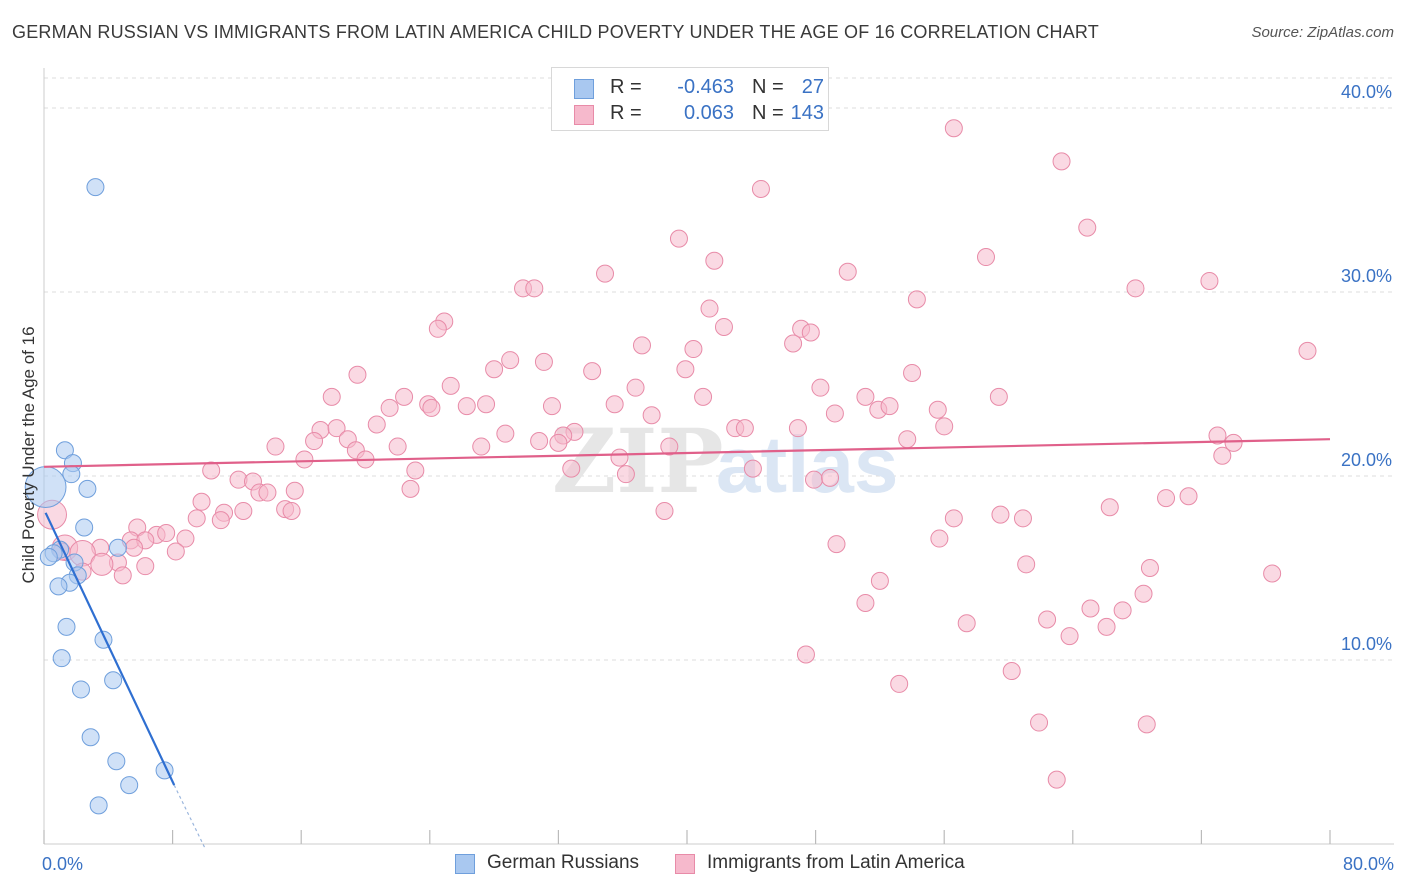 The width and height of the screenshot is (1406, 892). What do you see at coordinates (626, 113) in the screenshot?
I see `legend-r-label: R =` at bounding box center [626, 113].